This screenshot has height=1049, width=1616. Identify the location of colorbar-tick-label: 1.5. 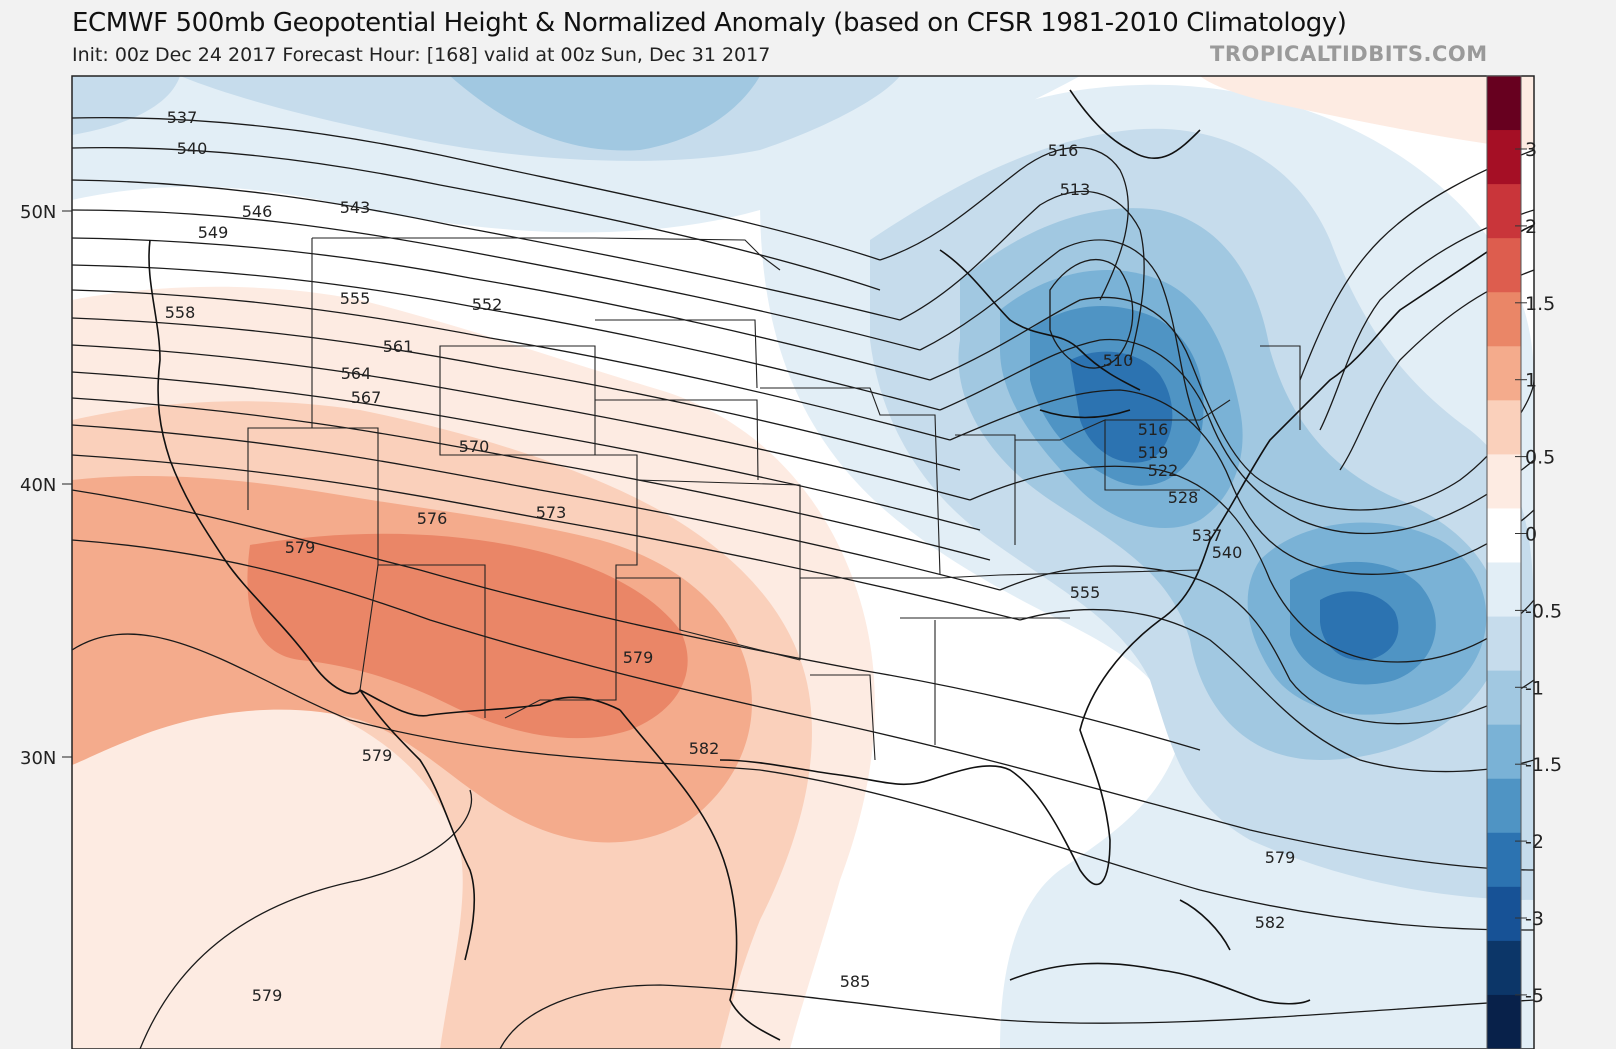
(1540, 304).